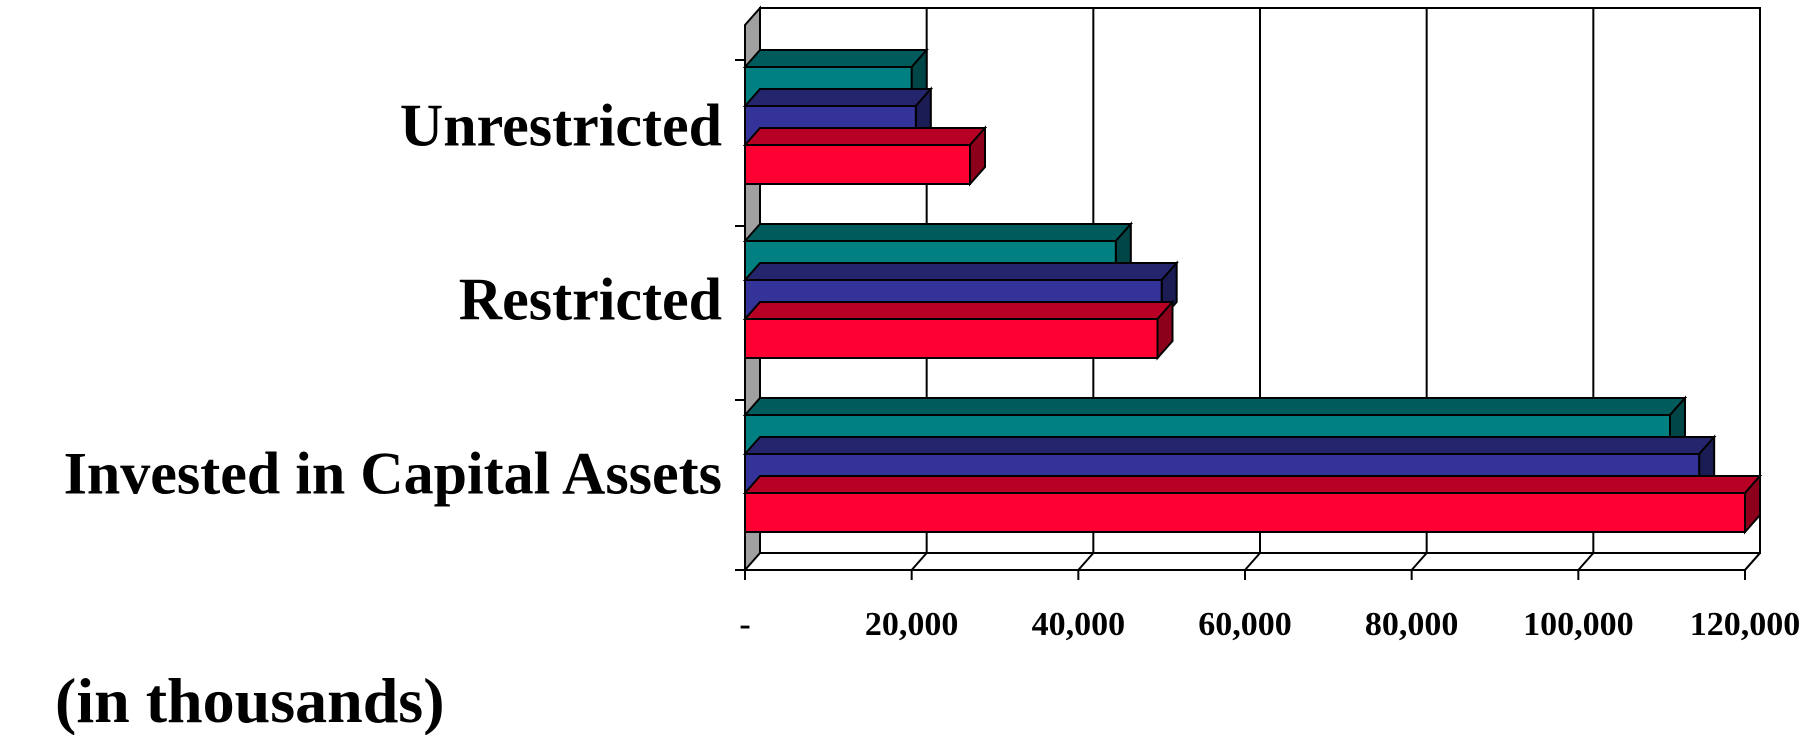 This screenshot has width=1820, height=735. I want to click on x-tick-label: 20,000, so click(912, 624).